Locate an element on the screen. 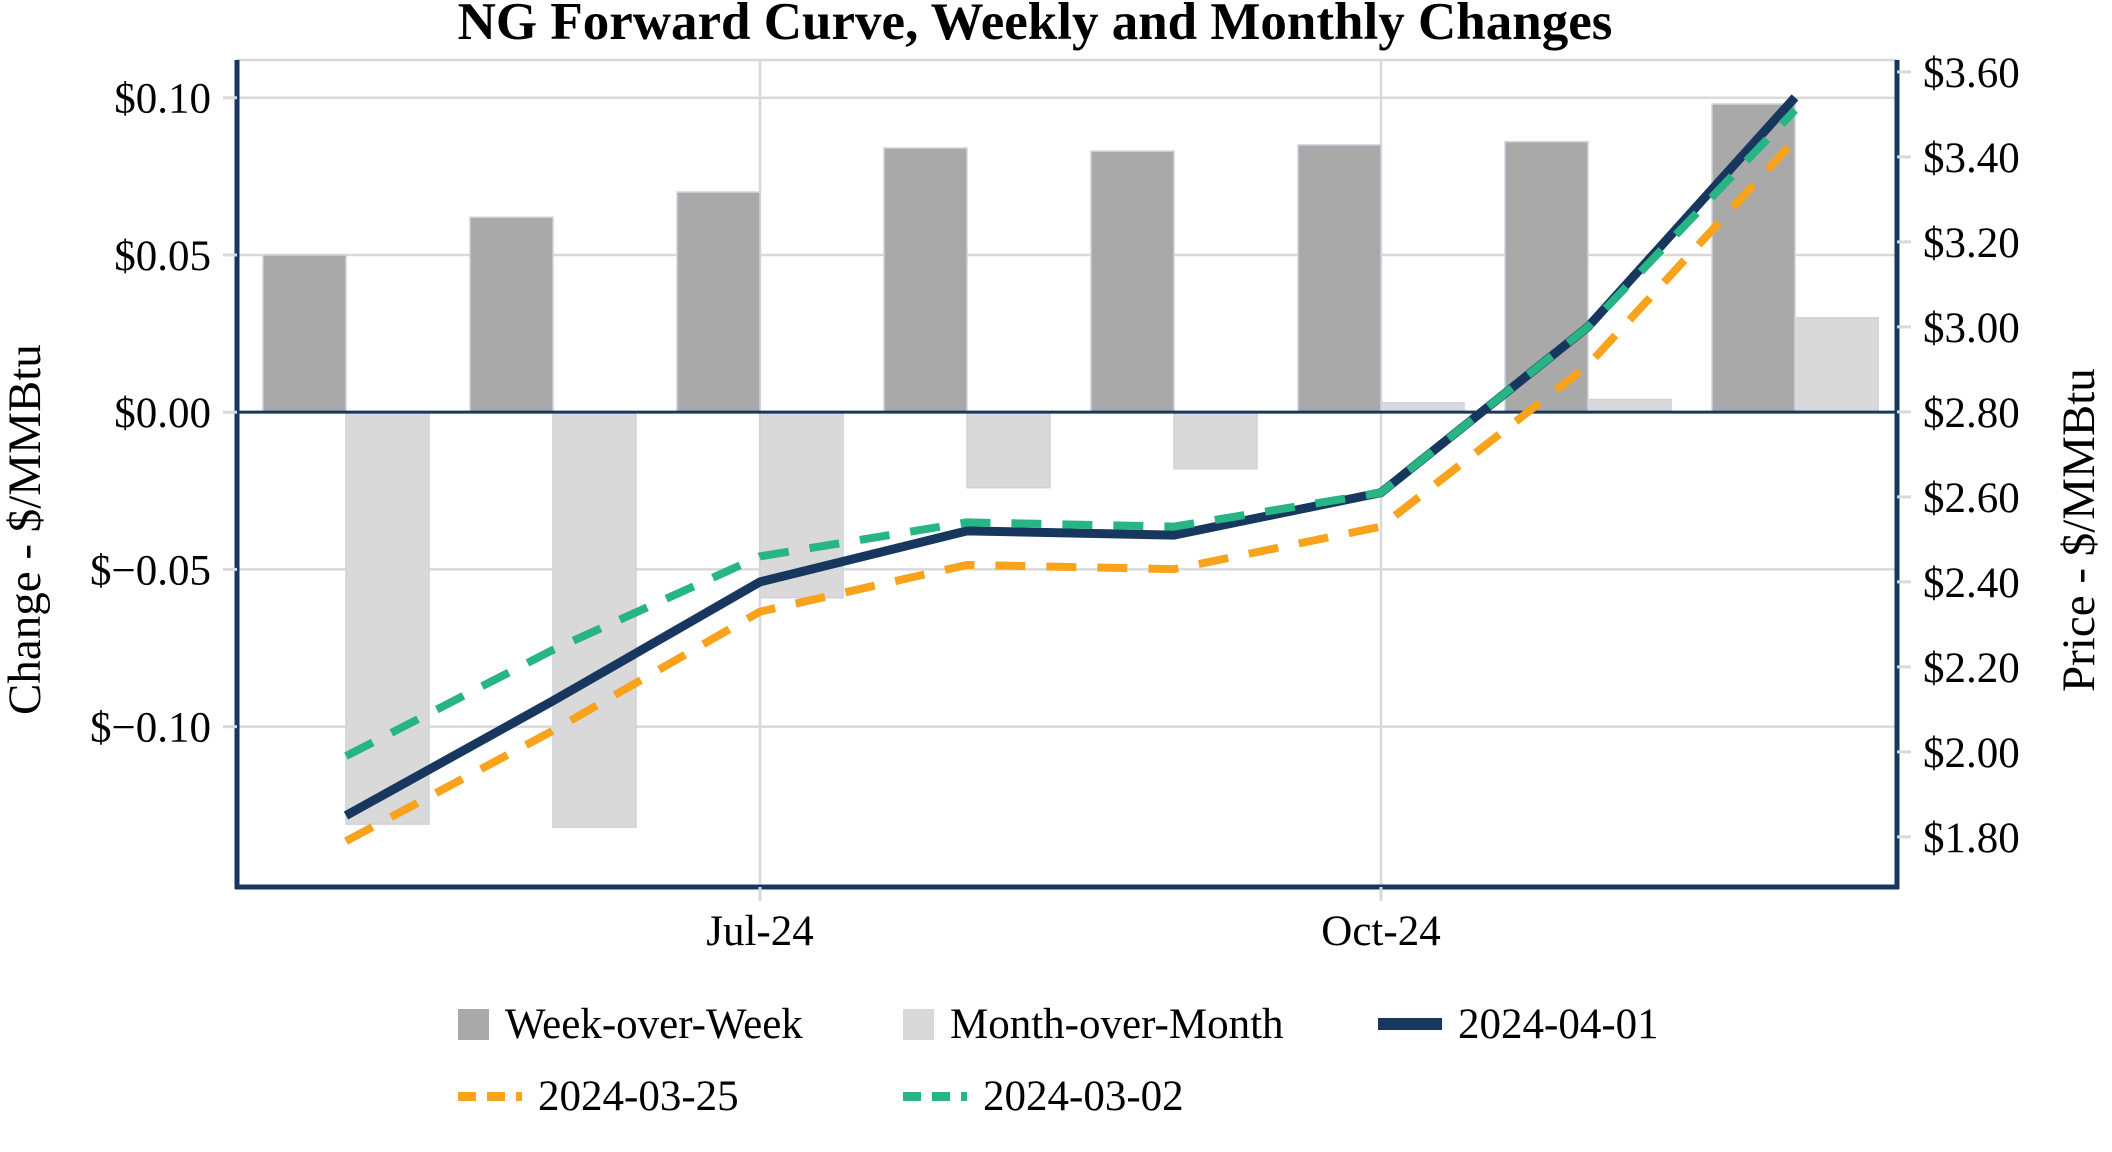 This screenshot has width=2112, height=1152. right-tick-label: $2.60 is located at coordinates (1971, 498).